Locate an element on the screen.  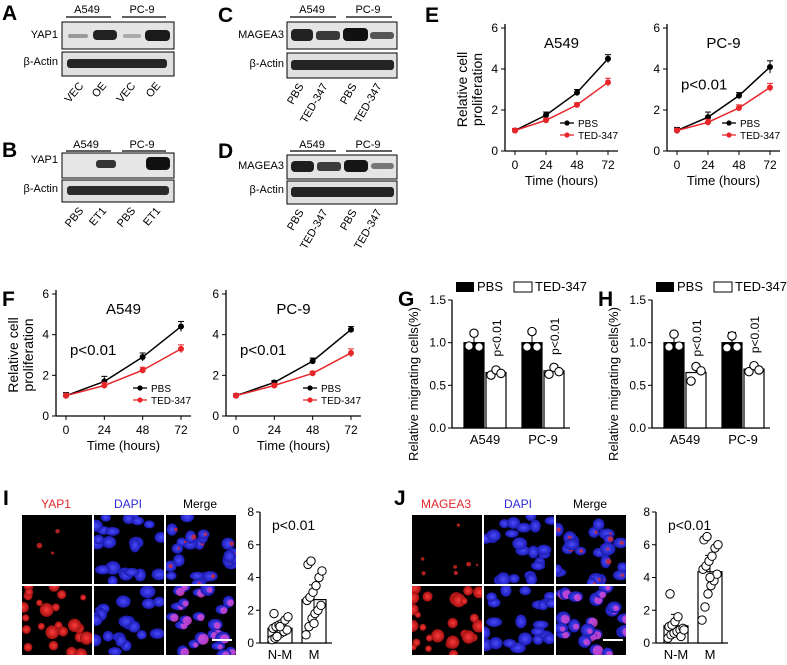
lane-labels-a: VEC OE VEC OE is located at coordinates (113, 92).